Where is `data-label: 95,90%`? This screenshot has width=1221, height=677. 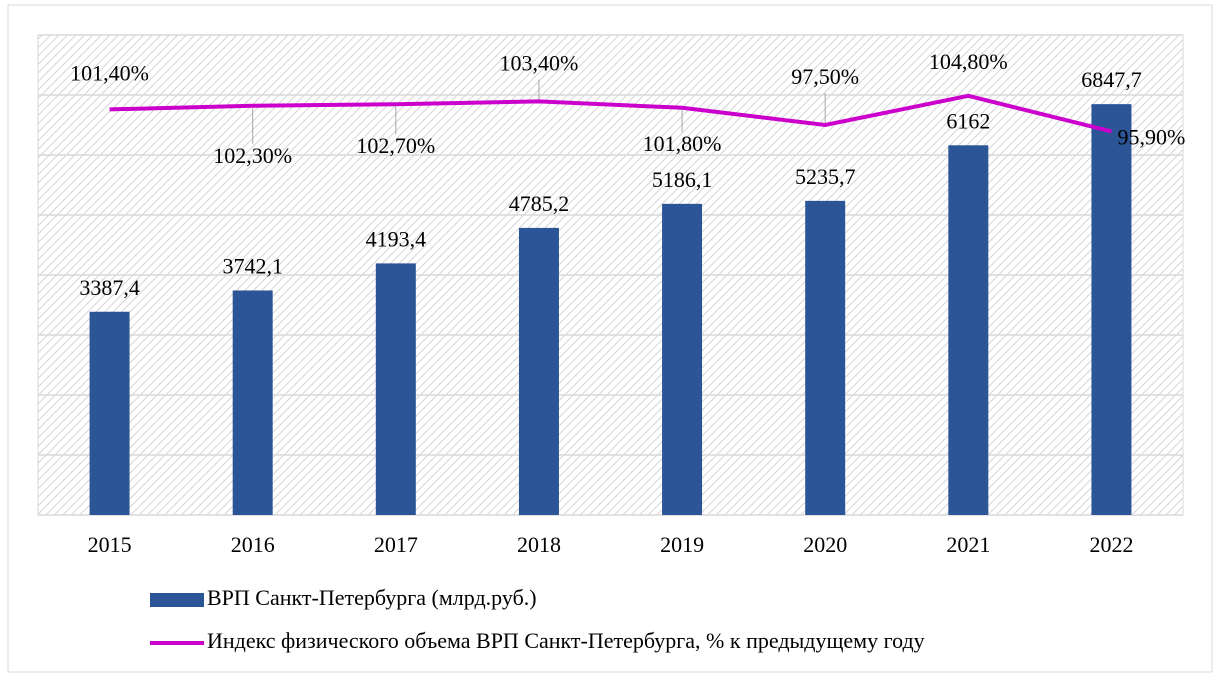
data-label: 95,90% is located at coordinates (1152, 136).